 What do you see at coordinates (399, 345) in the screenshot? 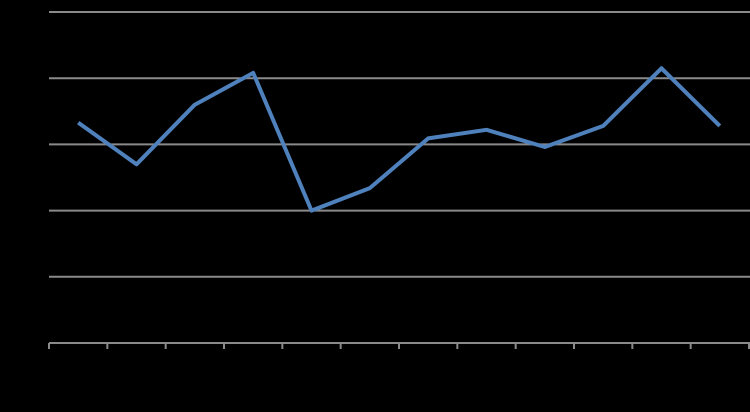
I see `x-axis` at bounding box center [399, 345].